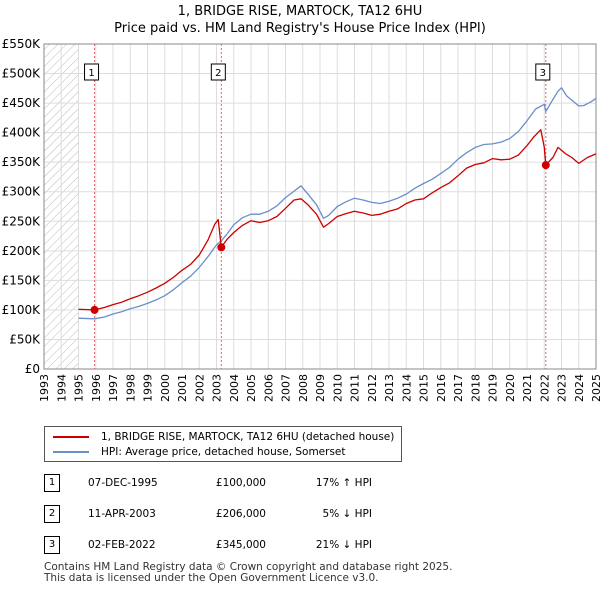 The height and width of the screenshot is (590, 600). I want to click on sale-price: £100,000, so click(240, 483).